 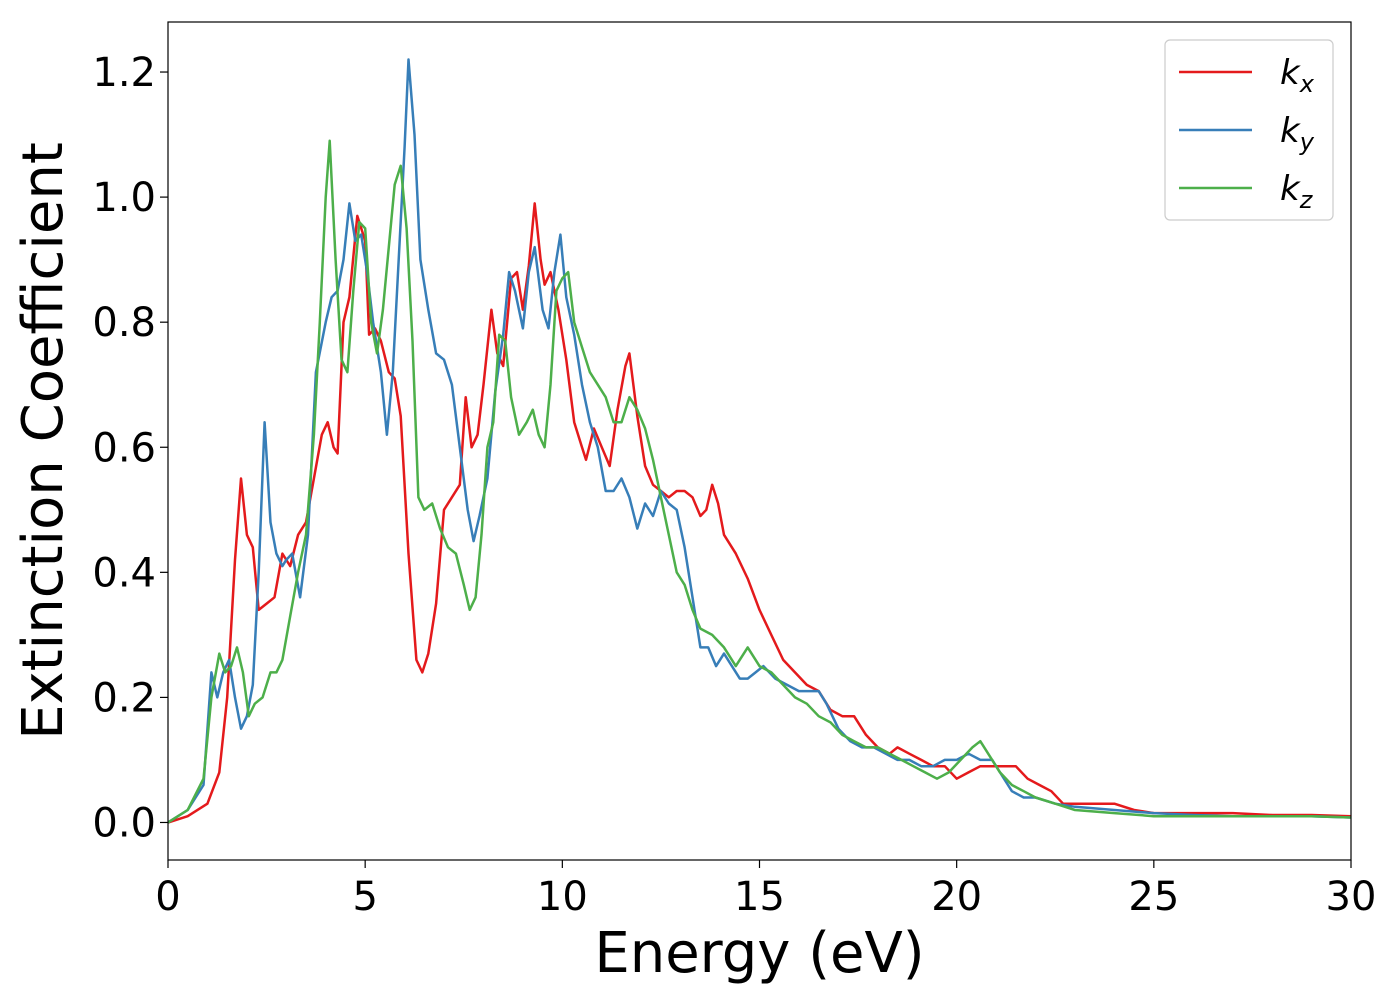 What do you see at coordinates (167, 897) in the screenshot?
I see `x-tick-label: 0` at bounding box center [167, 897].